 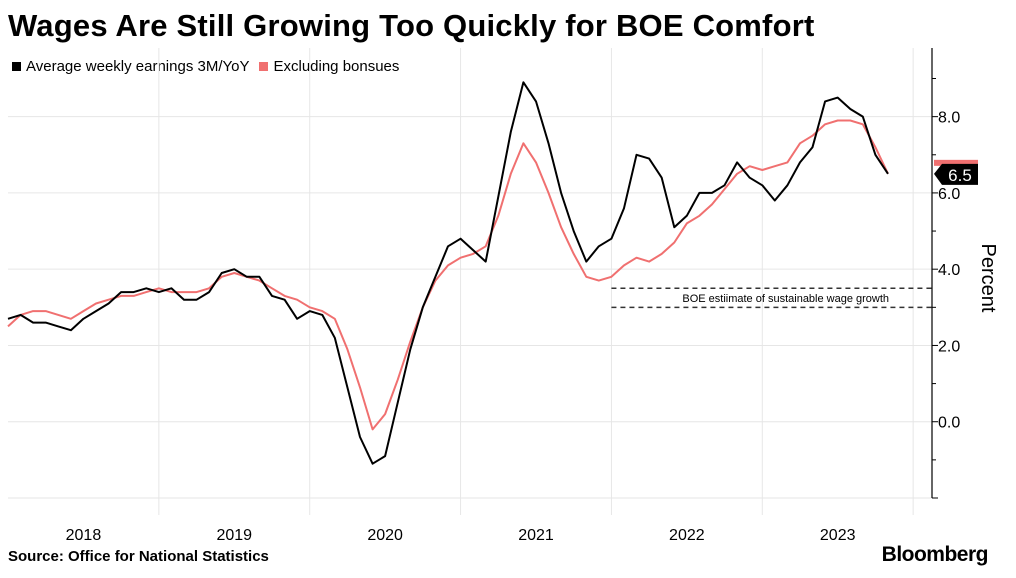 What do you see at coordinates (838, 535) in the screenshot?
I see `x-tick-label: 2023` at bounding box center [838, 535].